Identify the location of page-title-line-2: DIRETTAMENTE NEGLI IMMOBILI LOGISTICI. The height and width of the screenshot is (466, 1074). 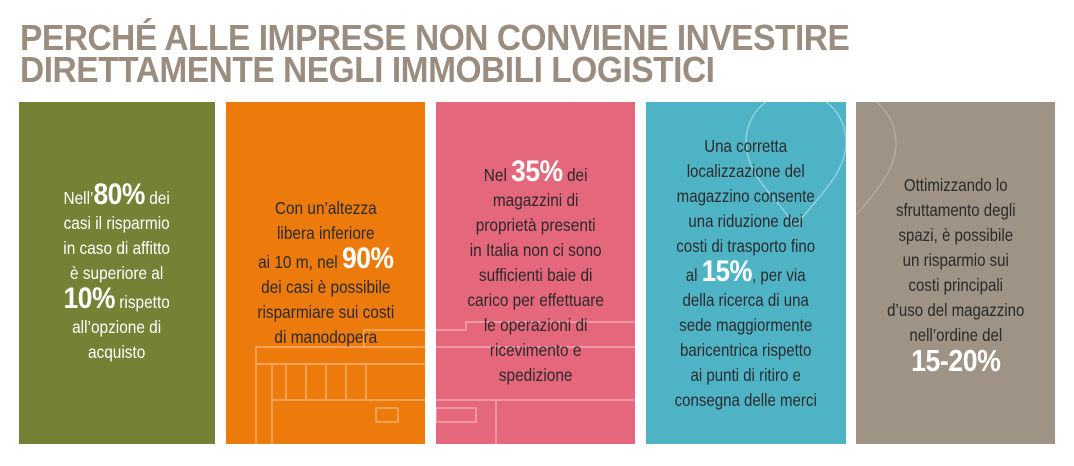
(367, 69).